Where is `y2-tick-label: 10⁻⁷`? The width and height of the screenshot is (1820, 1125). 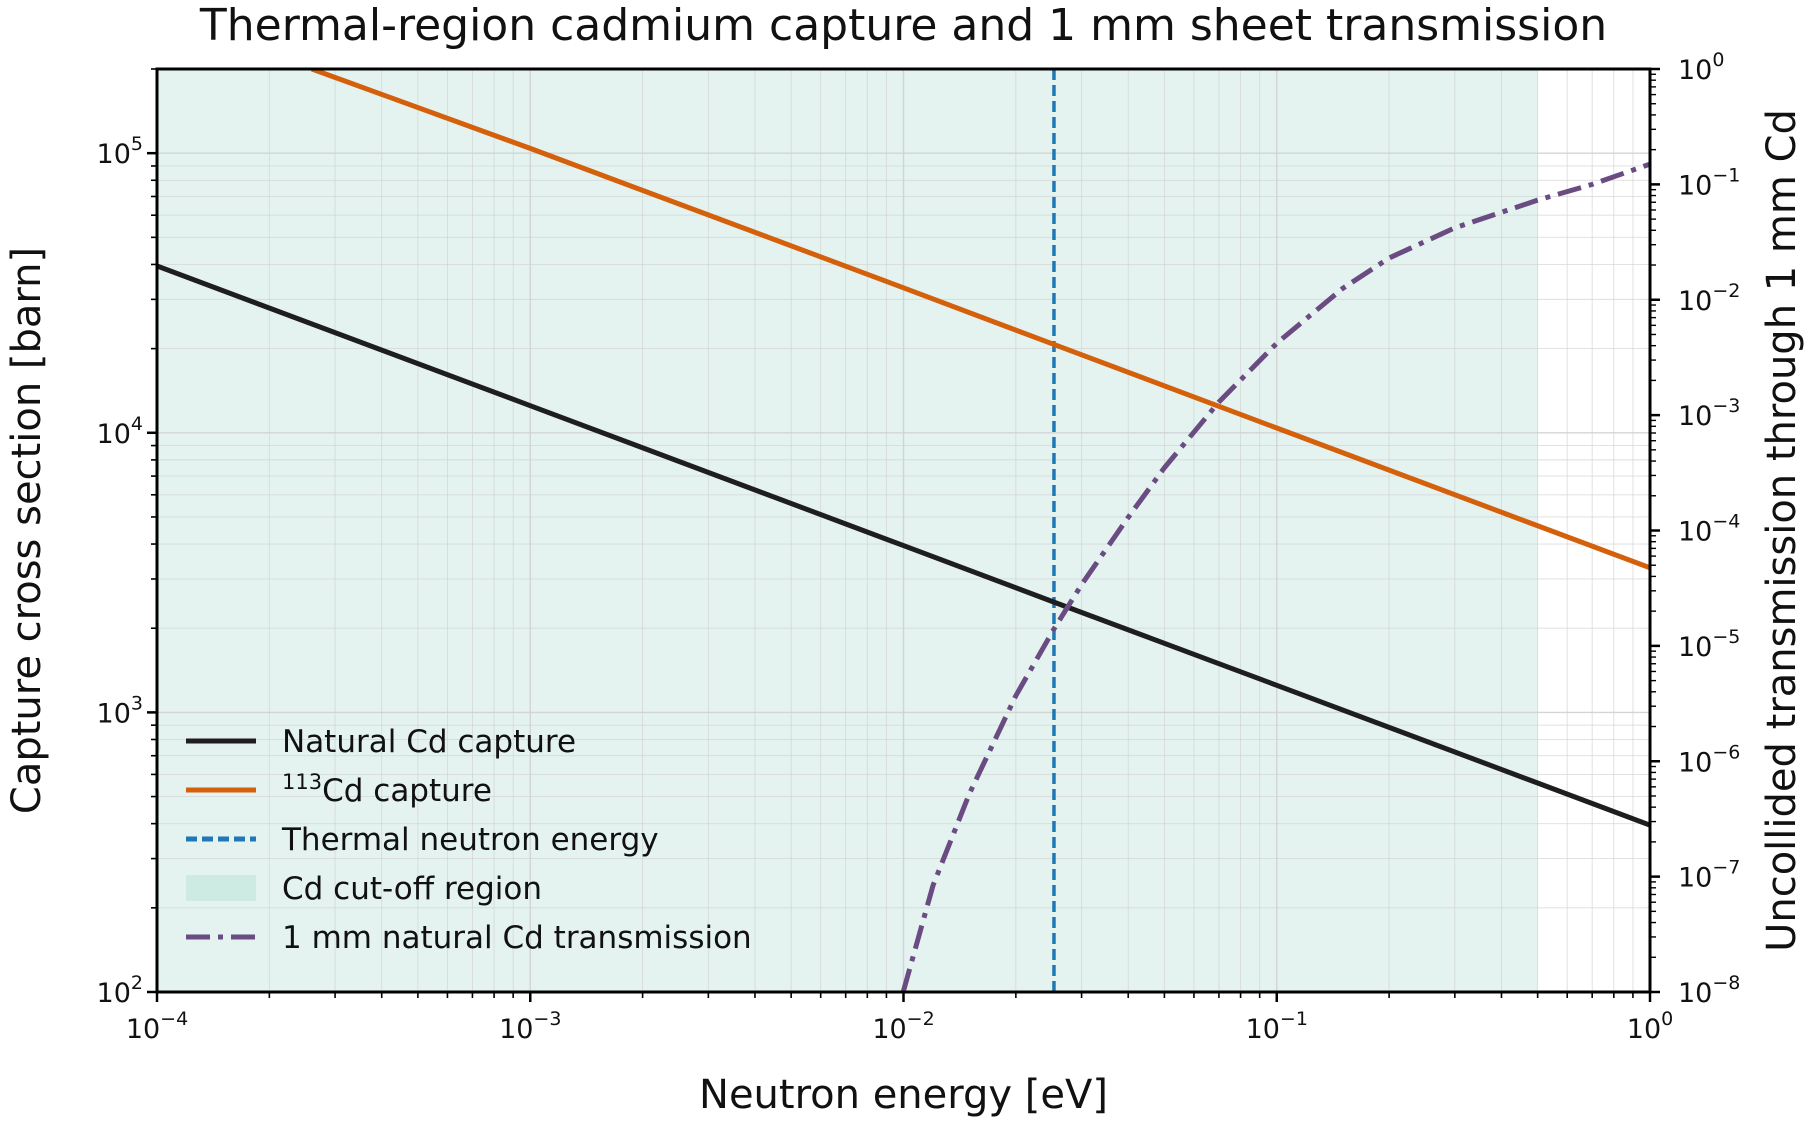
y2-tick-label: 10⁻⁷ is located at coordinates (1709, 875).